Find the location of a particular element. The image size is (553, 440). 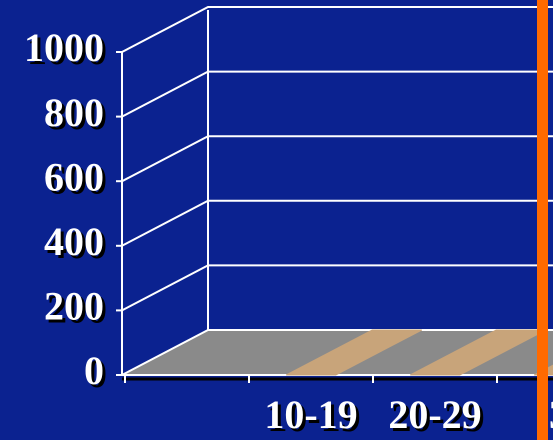

y-tick-label: 1000 is located at coordinates (64, 47).